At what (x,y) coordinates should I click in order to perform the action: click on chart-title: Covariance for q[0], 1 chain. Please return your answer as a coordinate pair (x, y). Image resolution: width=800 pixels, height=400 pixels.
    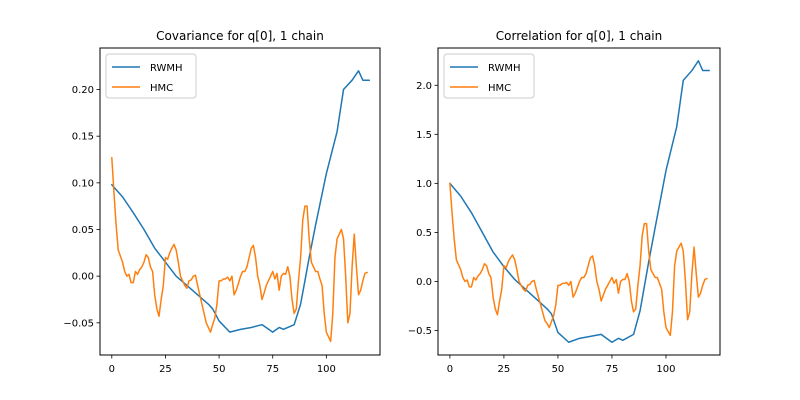
    Looking at the image, I should click on (240, 36).